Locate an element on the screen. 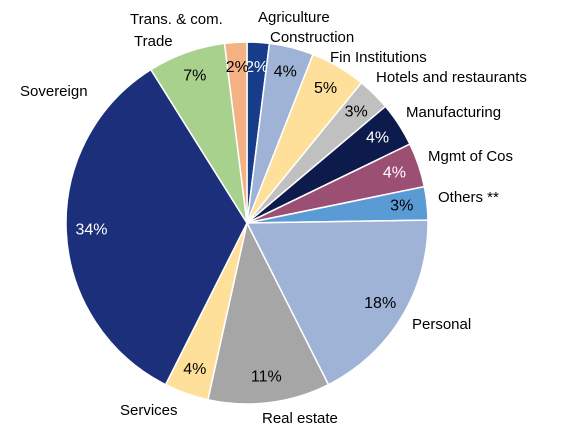 The image size is (566, 426). value-label: 18% is located at coordinates (380, 303).